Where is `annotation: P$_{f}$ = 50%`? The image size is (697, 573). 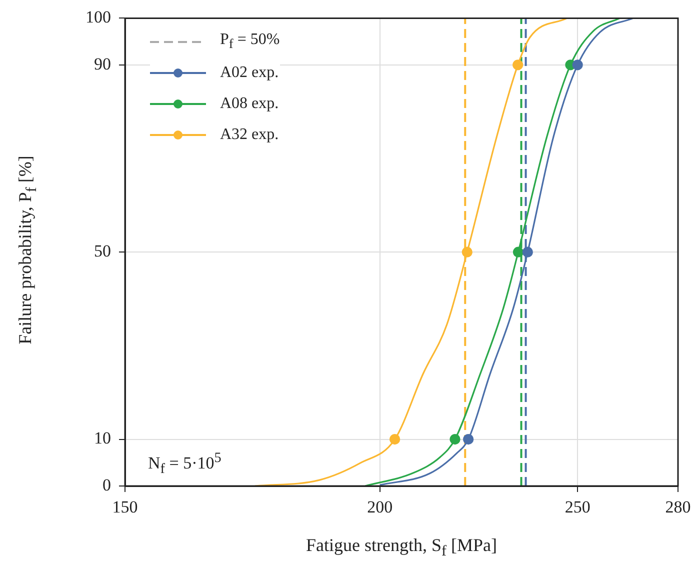
annotation: P$_{f}$ = 50% is located at coordinates (250, 41).